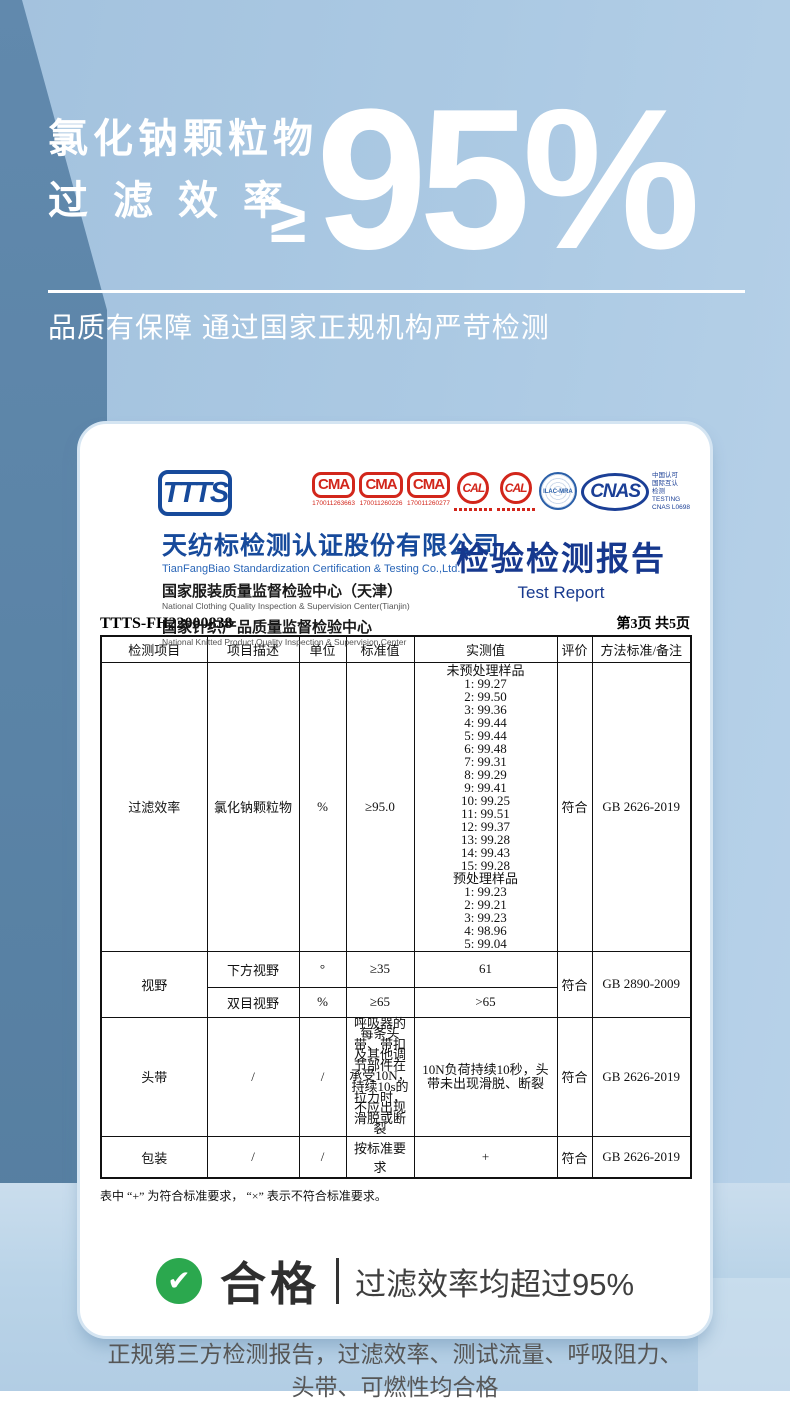 This screenshot has width=790, height=1404. I want to click on cell-item: 包装, so click(154, 1157).